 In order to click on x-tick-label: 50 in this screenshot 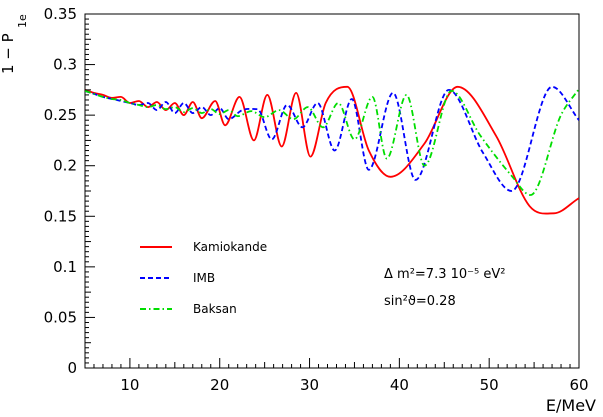, I will do `click(489, 385)`.